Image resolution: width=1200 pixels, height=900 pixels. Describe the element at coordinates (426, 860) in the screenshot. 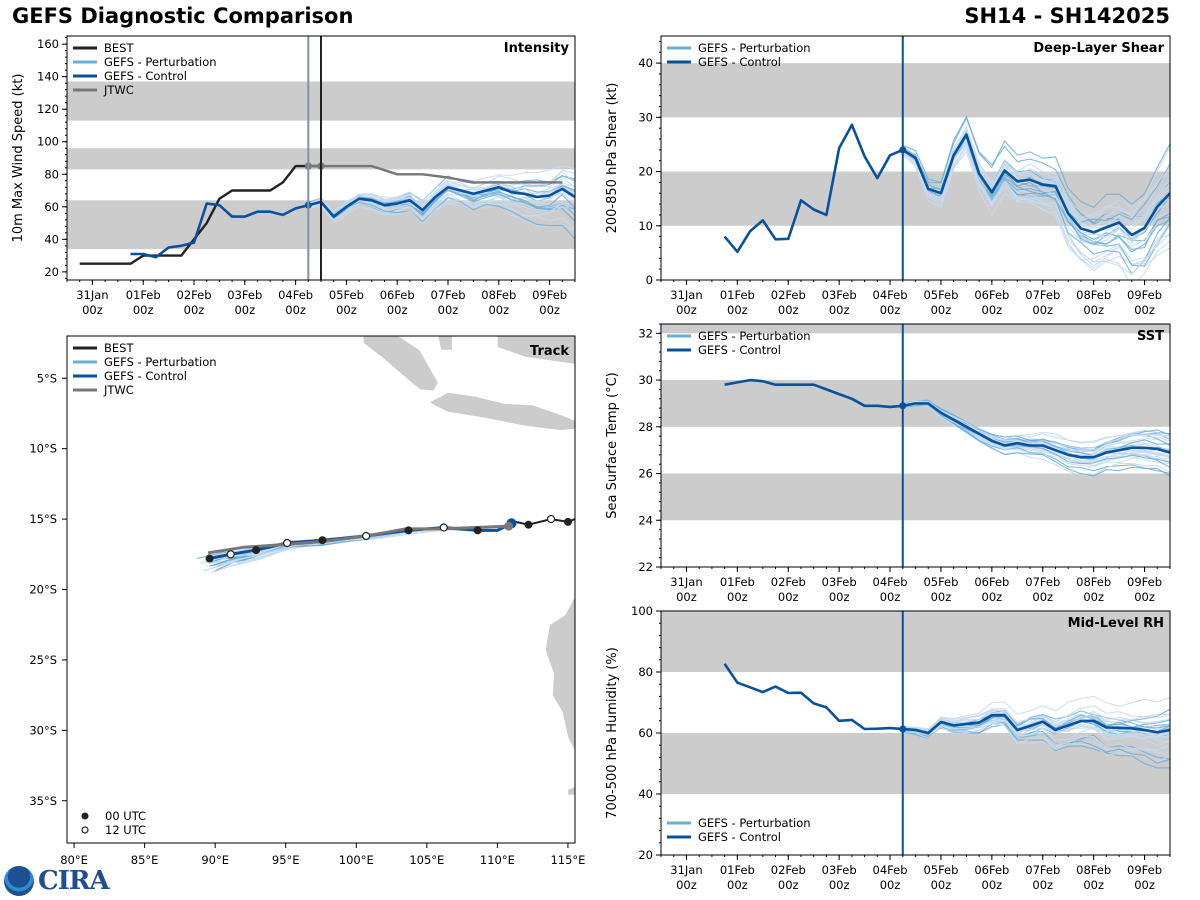

I see `x-tick-label: 105°E` at that location.